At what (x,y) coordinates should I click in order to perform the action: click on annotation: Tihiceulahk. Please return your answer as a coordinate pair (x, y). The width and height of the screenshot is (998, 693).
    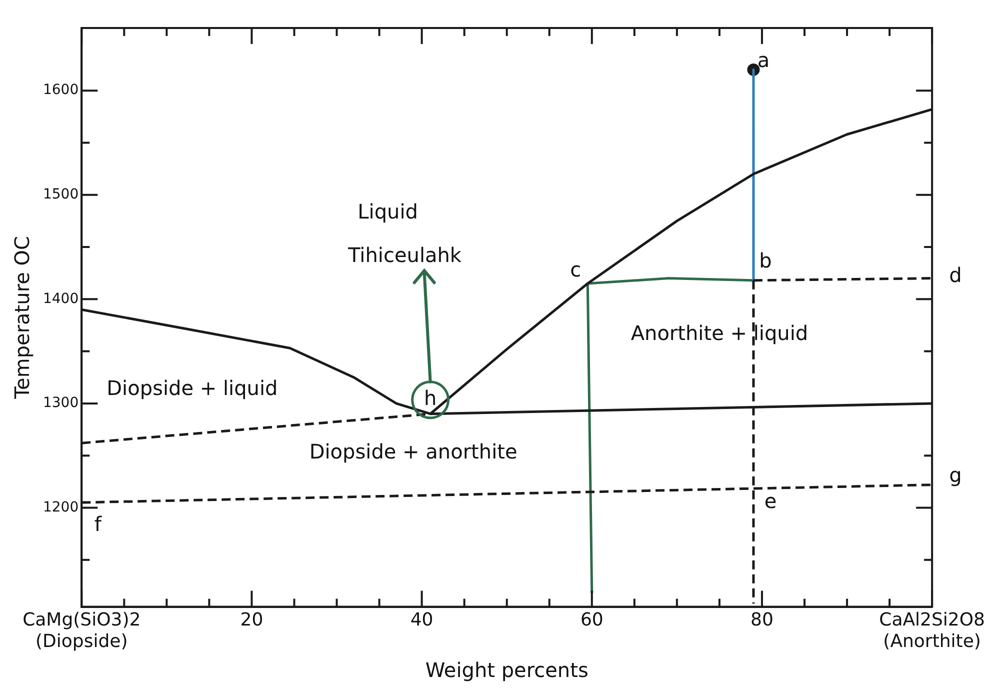
    Looking at the image, I should click on (404, 254).